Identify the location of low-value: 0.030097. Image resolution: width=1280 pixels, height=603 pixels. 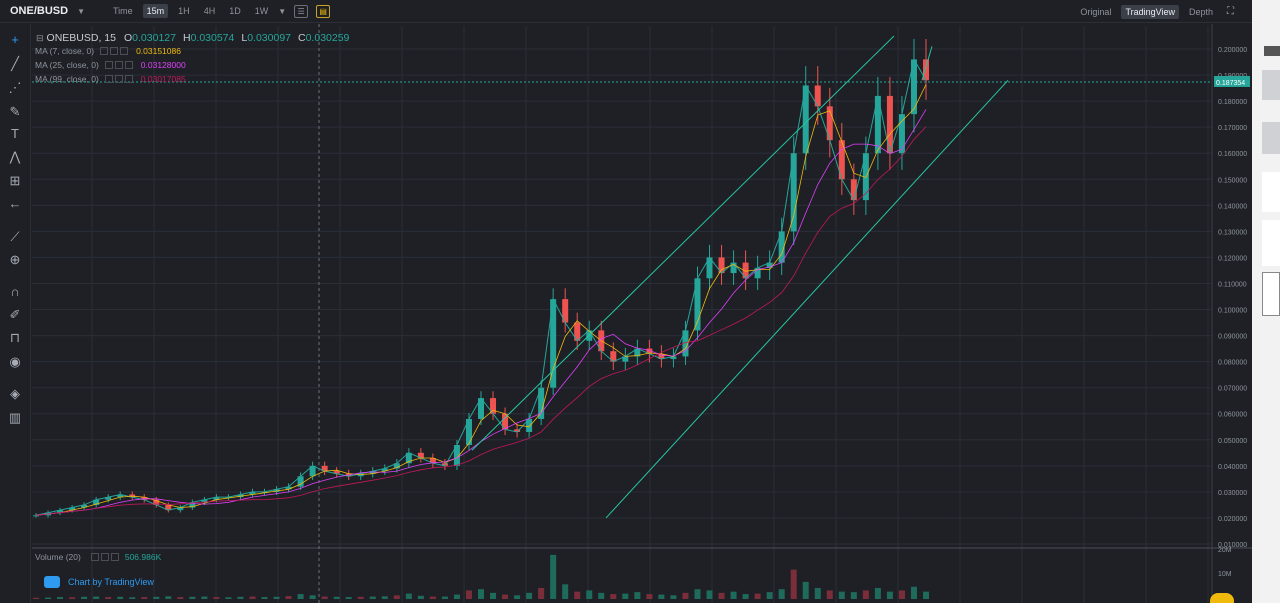
(269, 38).